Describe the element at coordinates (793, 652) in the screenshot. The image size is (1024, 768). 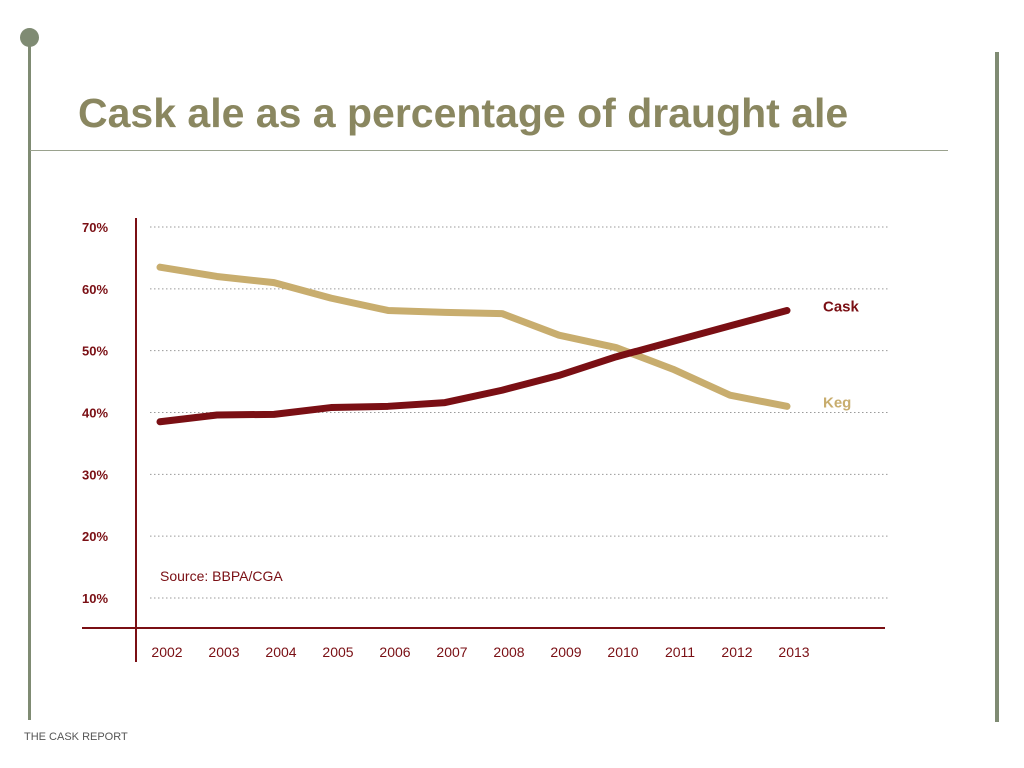
I see `x-tick-label: 2013` at that location.